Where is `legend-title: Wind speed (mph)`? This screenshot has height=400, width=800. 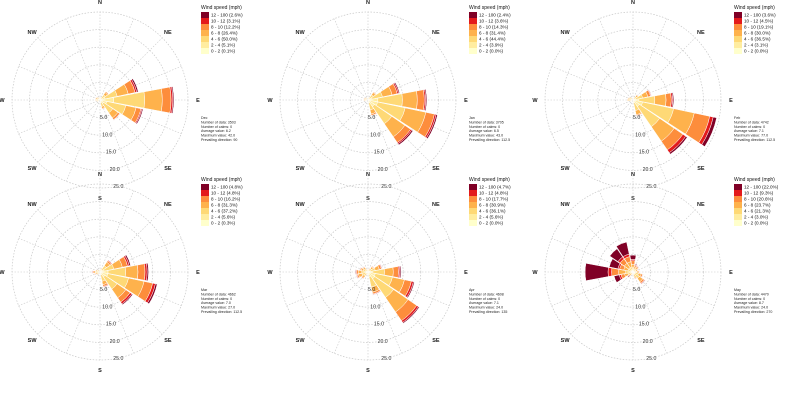
legend-title: Wind speed (mph) is located at coordinates (221, 180).